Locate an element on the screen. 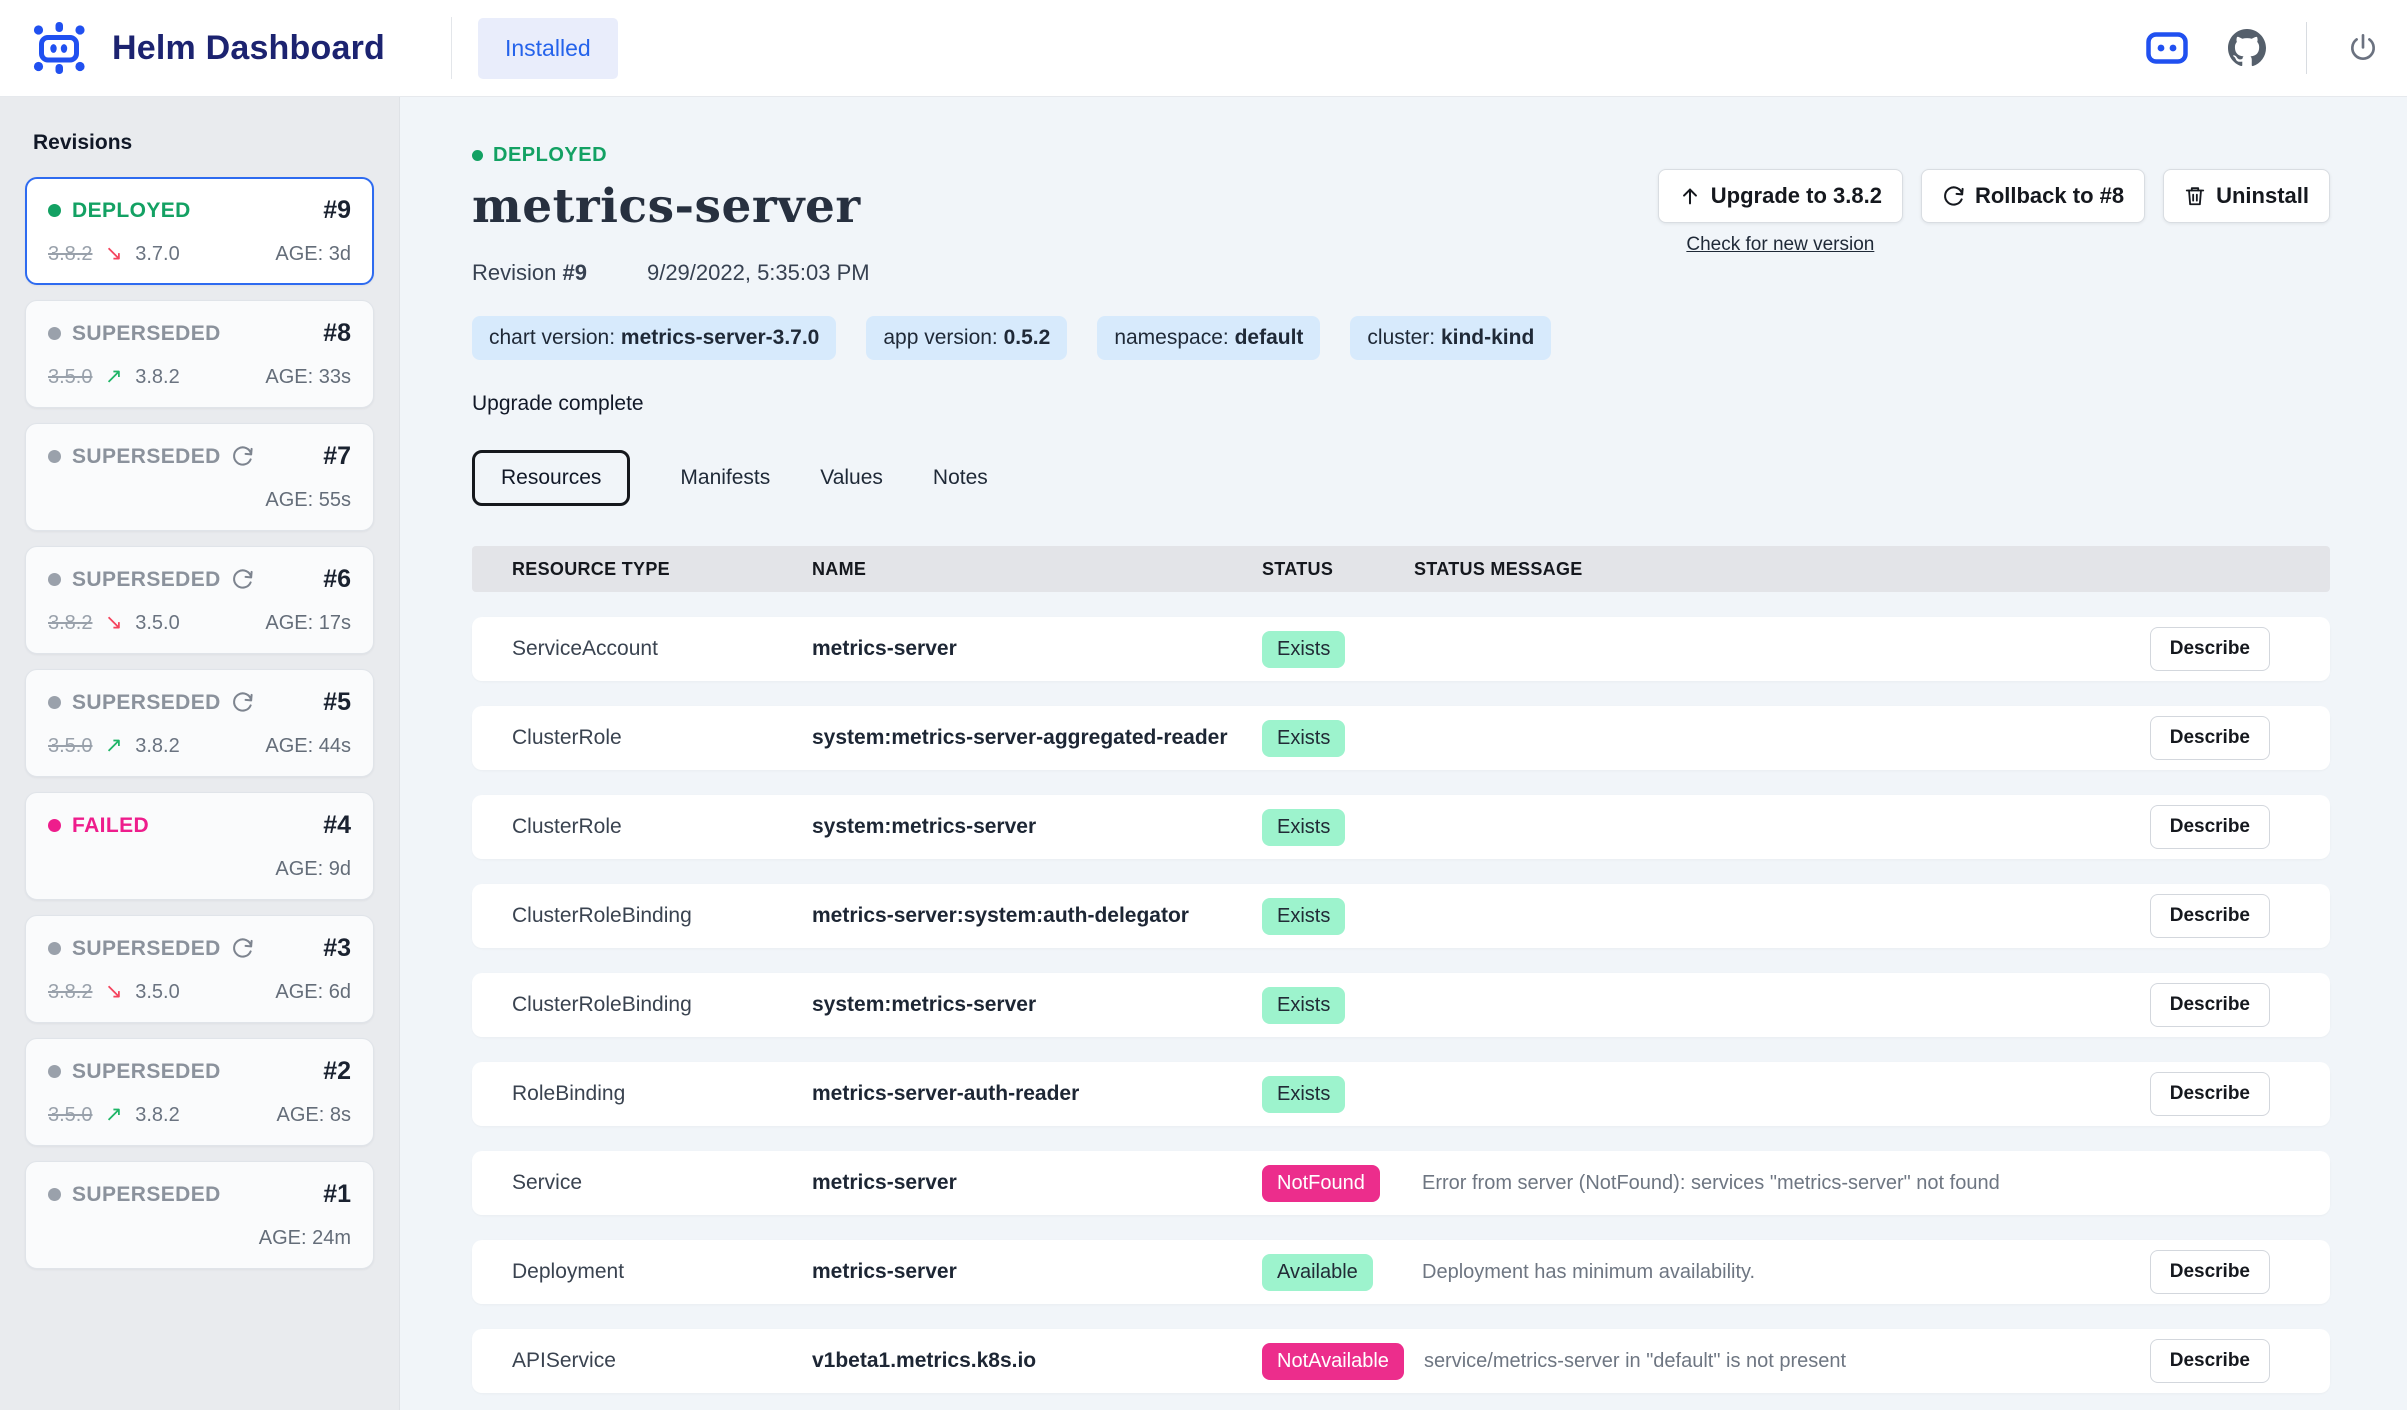  revision-number: #9 is located at coordinates (574, 272).